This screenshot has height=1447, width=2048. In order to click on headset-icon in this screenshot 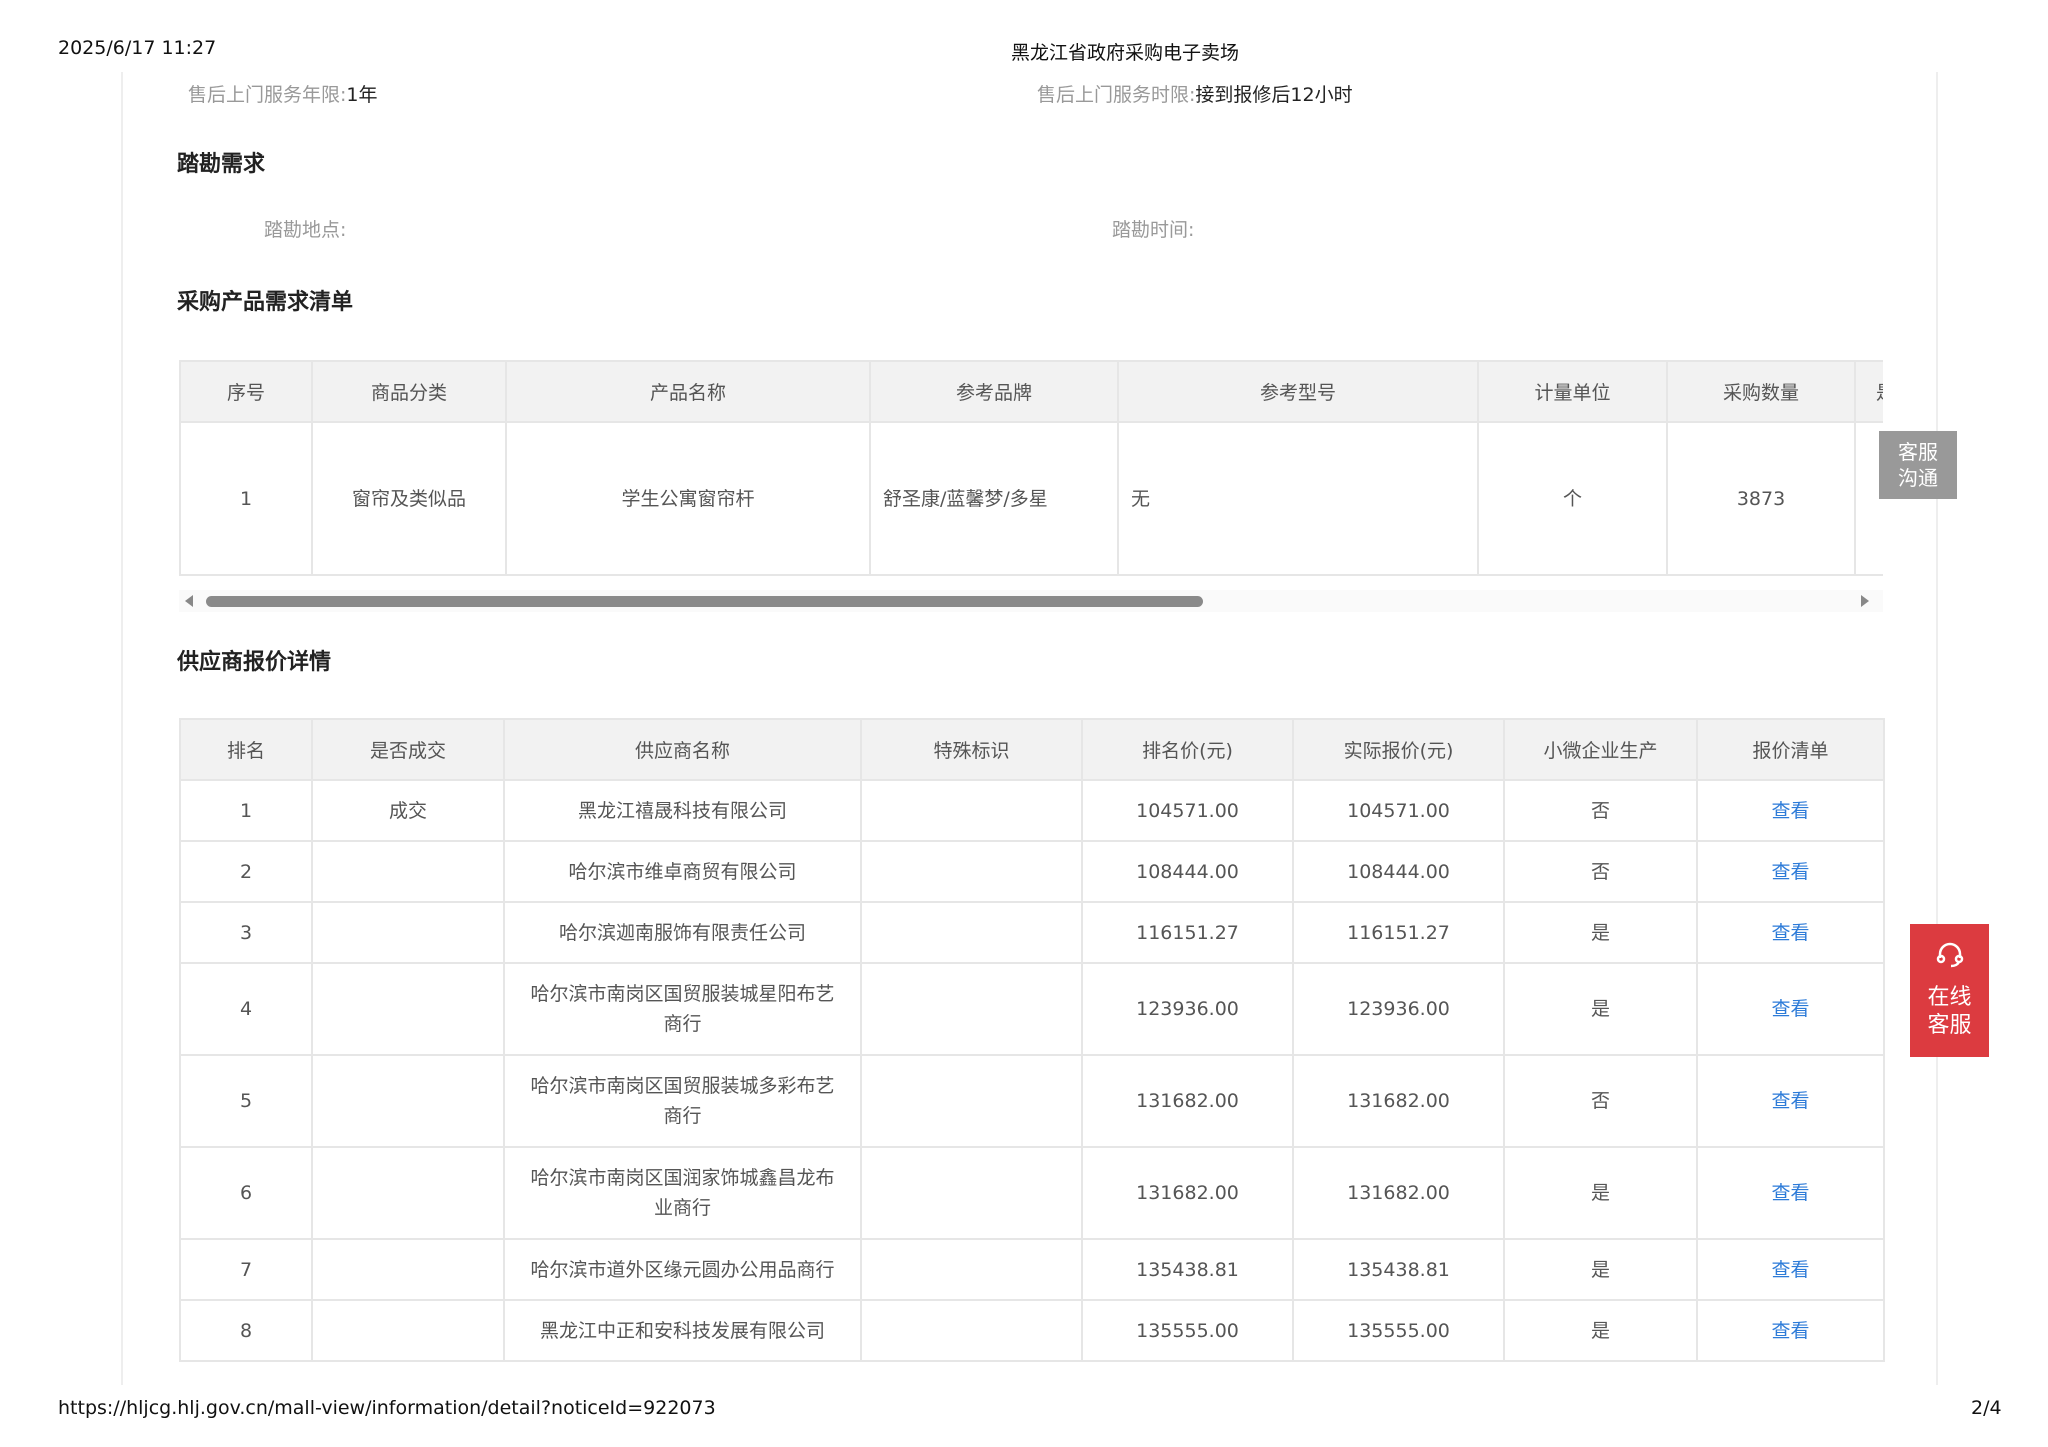, I will do `click(1949, 955)`.